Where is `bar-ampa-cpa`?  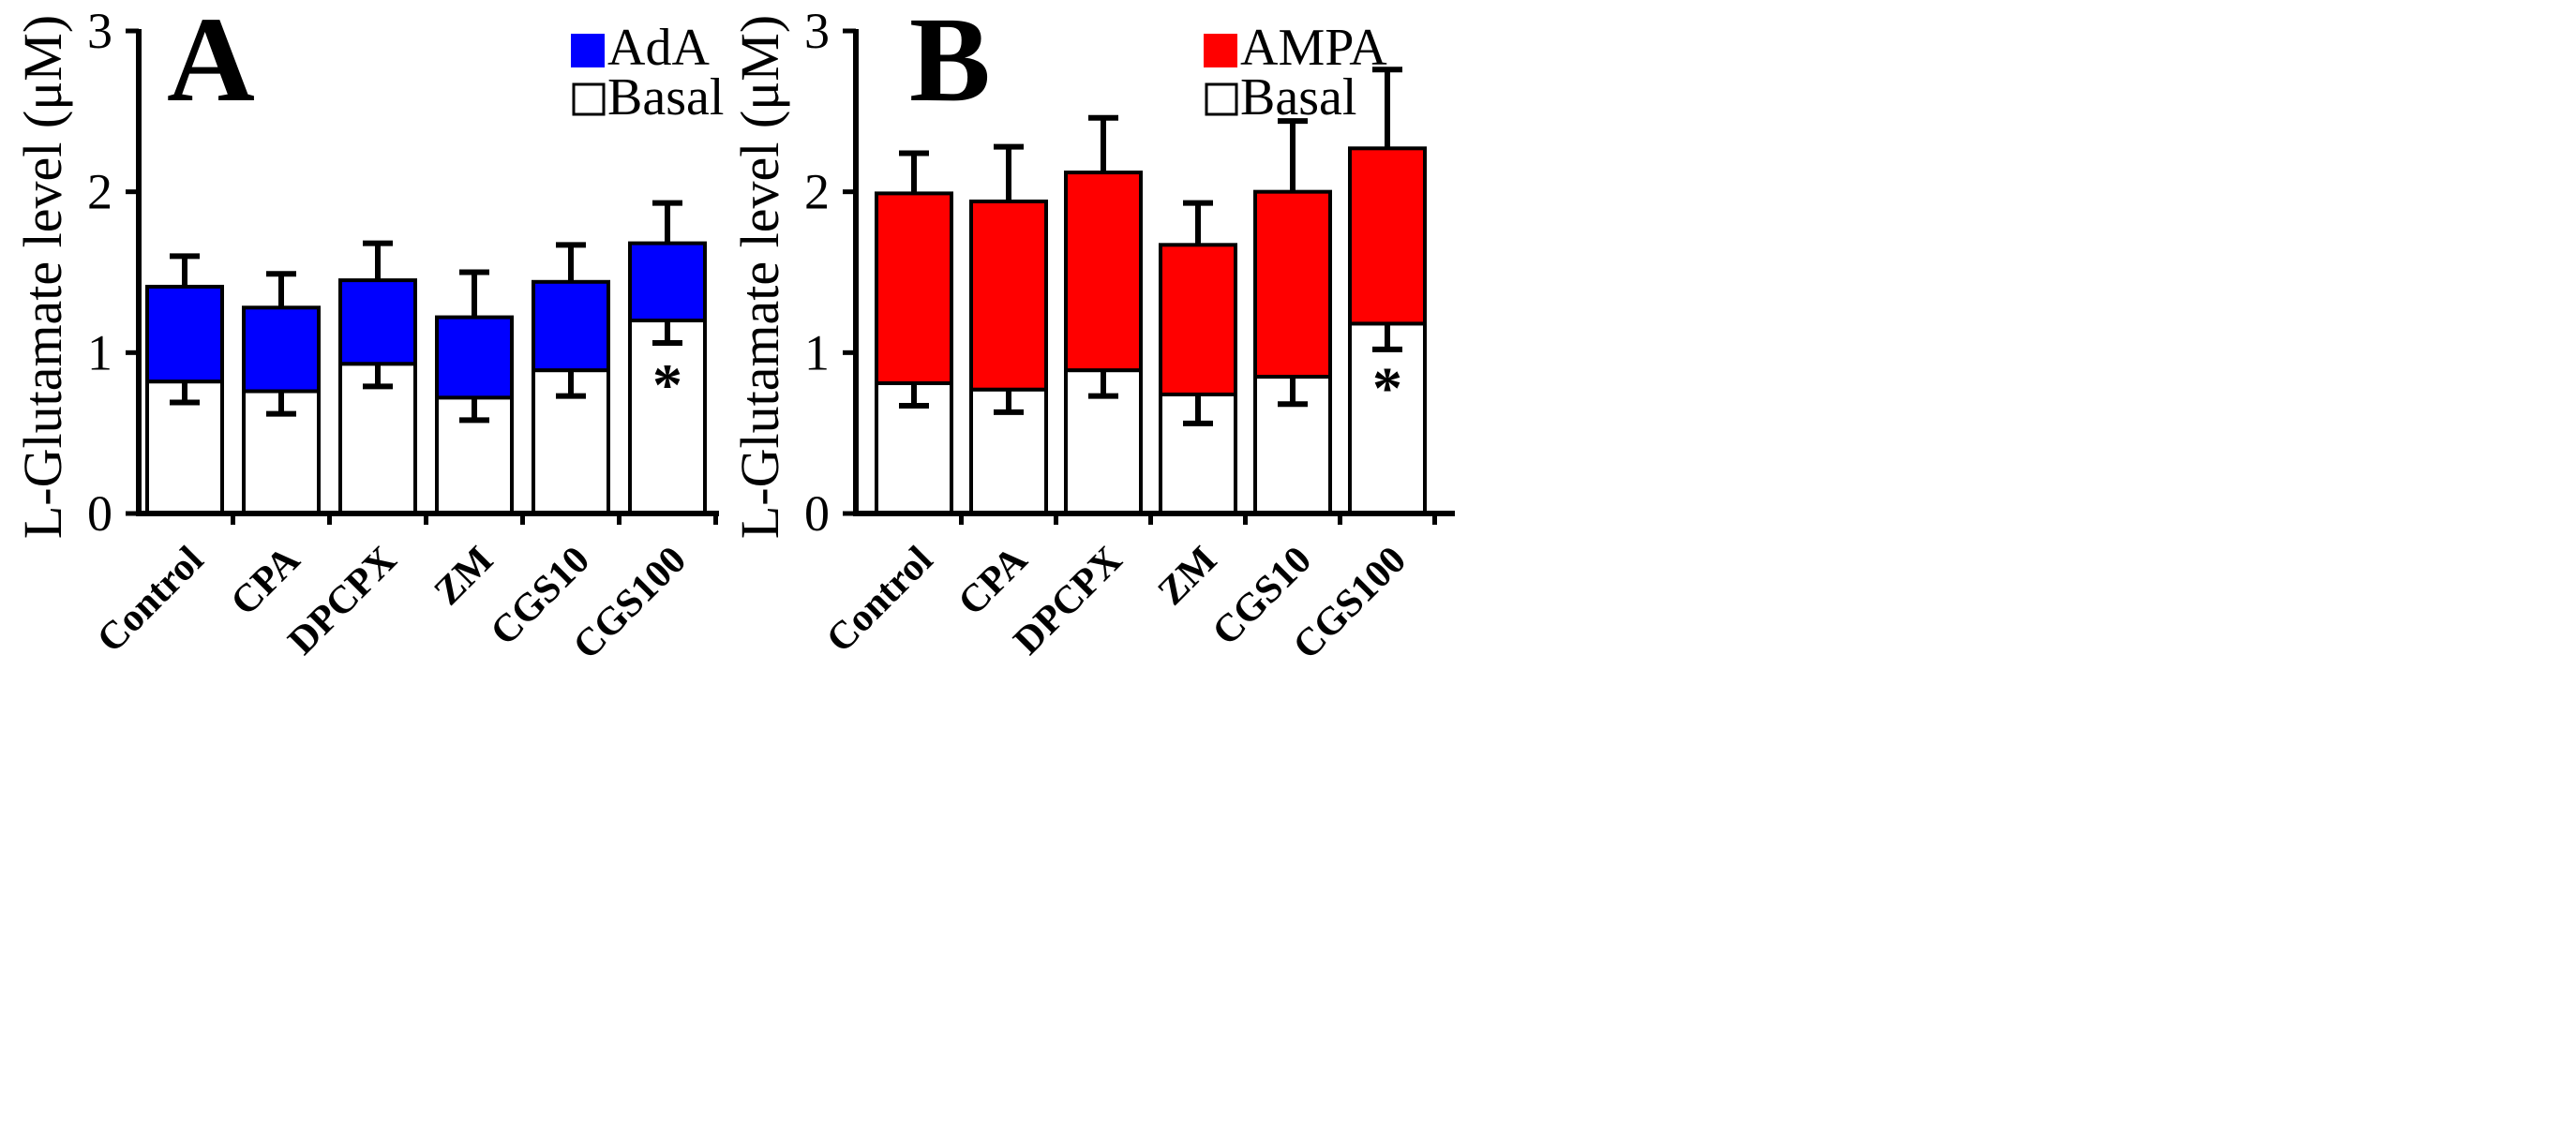
bar-ampa-cpa is located at coordinates (1009, 296).